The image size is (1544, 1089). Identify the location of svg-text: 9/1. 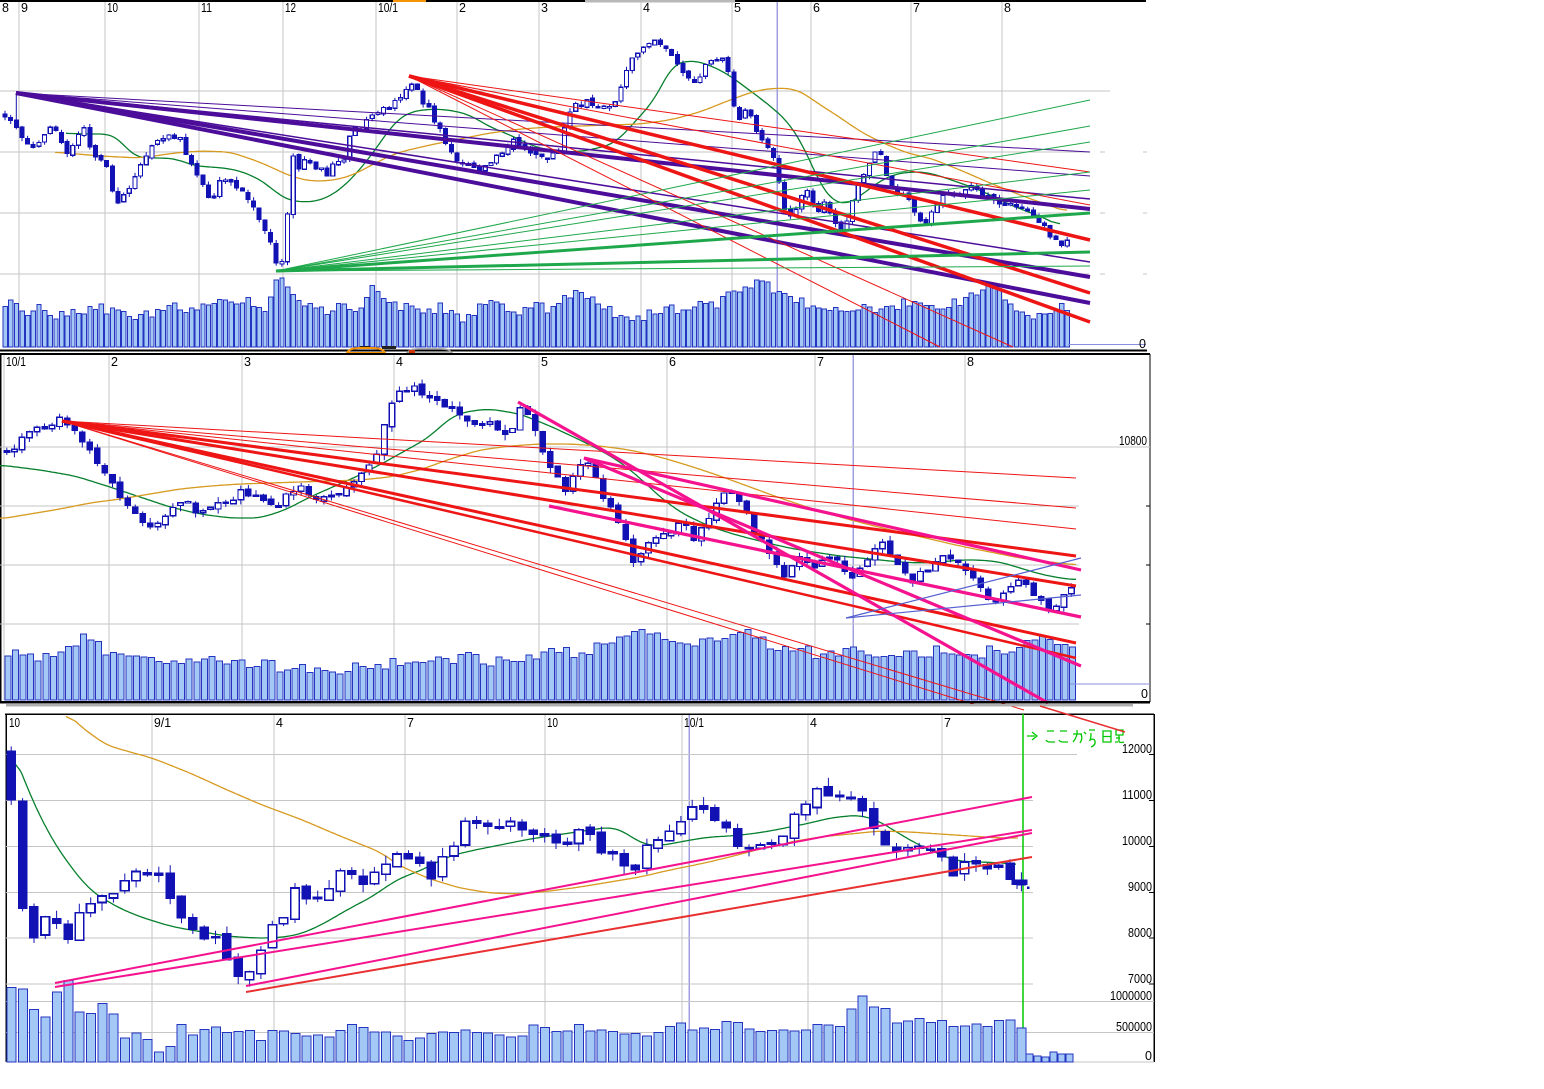
(162, 723).